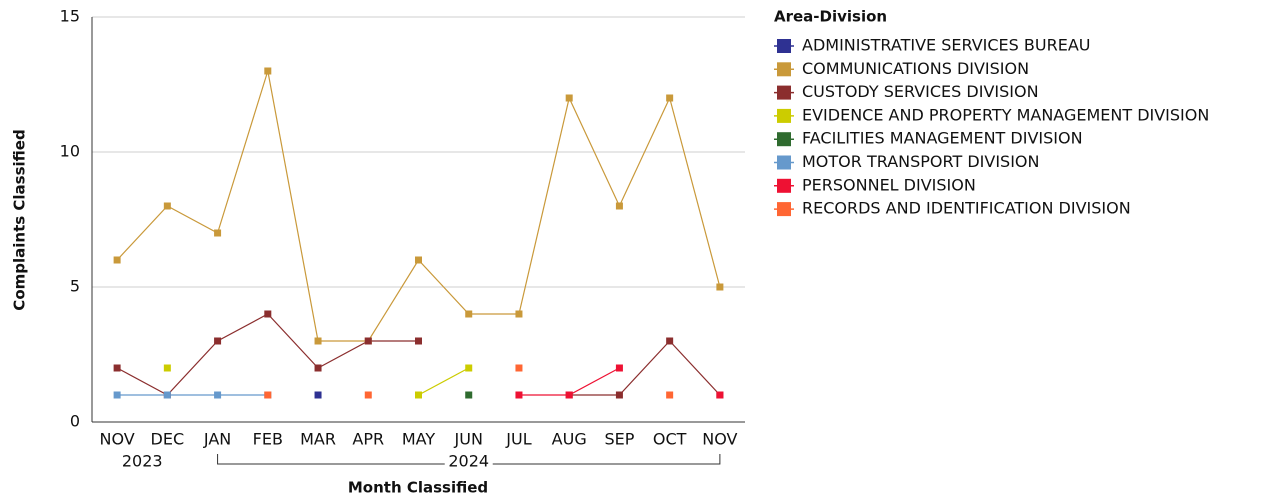  What do you see at coordinates (318, 439) in the screenshot?
I see `x-tick-label: MAR` at bounding box center [318, 439].